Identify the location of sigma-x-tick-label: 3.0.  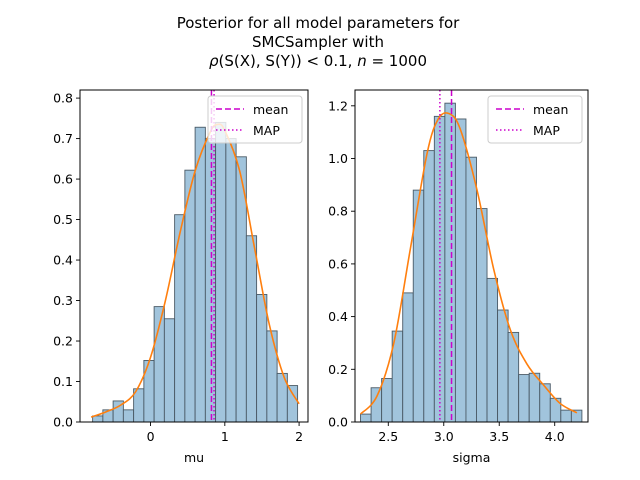
(444, 436).